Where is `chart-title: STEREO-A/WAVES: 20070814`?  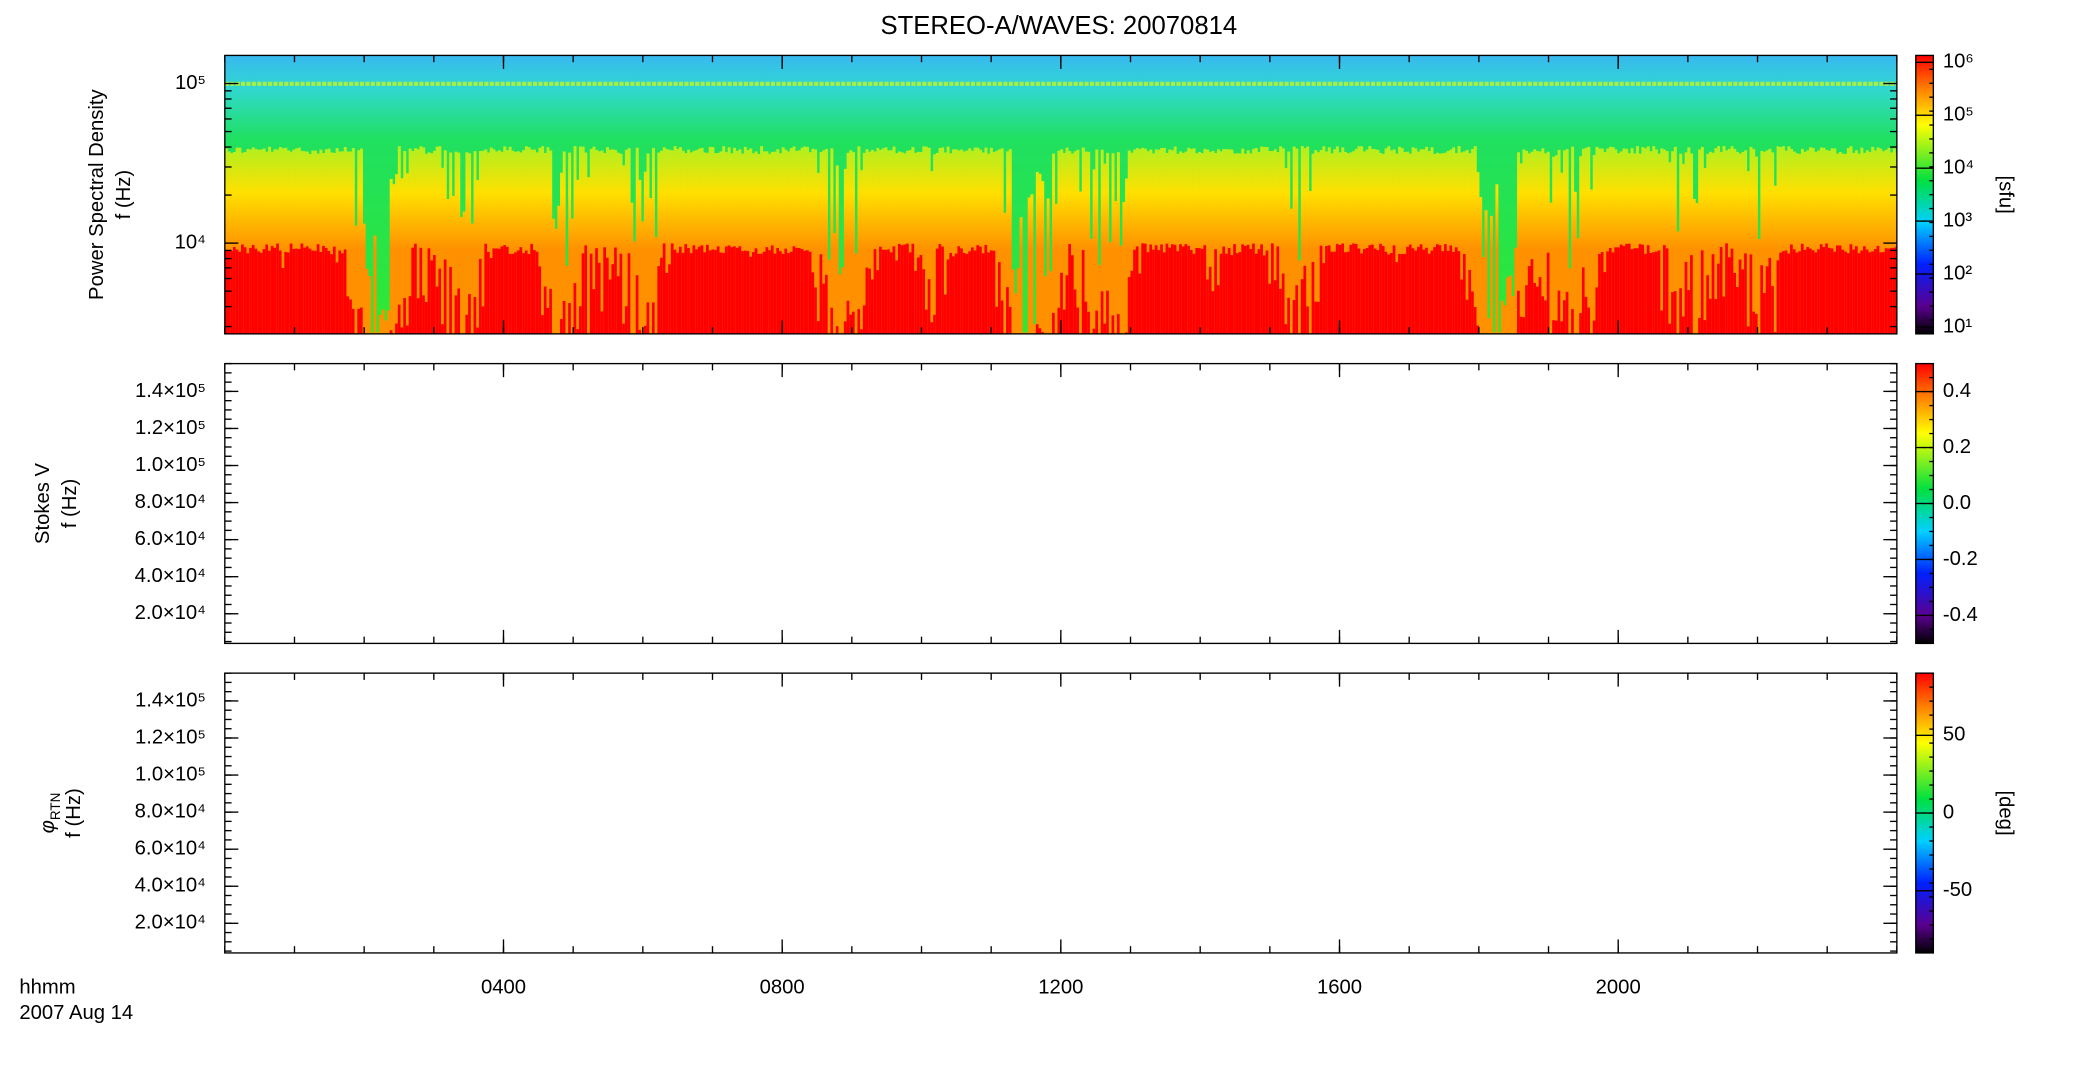 chart-title: STEREO-A/WAVES: 20070814 is located at coordinates (1058, 26).